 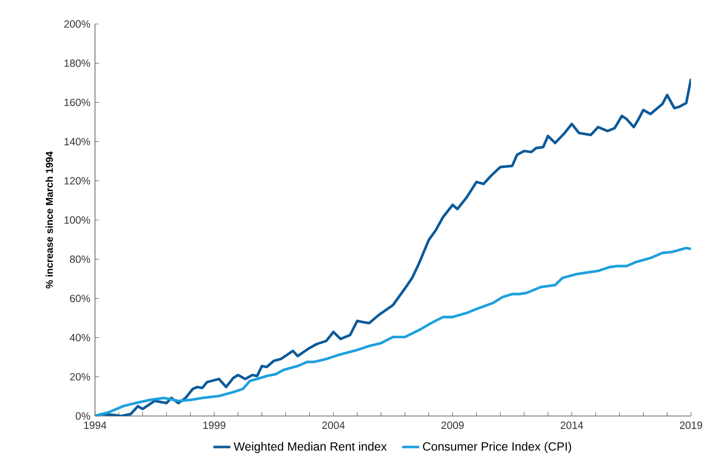 What do you see at coordinates (80, 338) in the screenshot?
I see `y-tick-label: 40%` at bounding box center [80, 338].